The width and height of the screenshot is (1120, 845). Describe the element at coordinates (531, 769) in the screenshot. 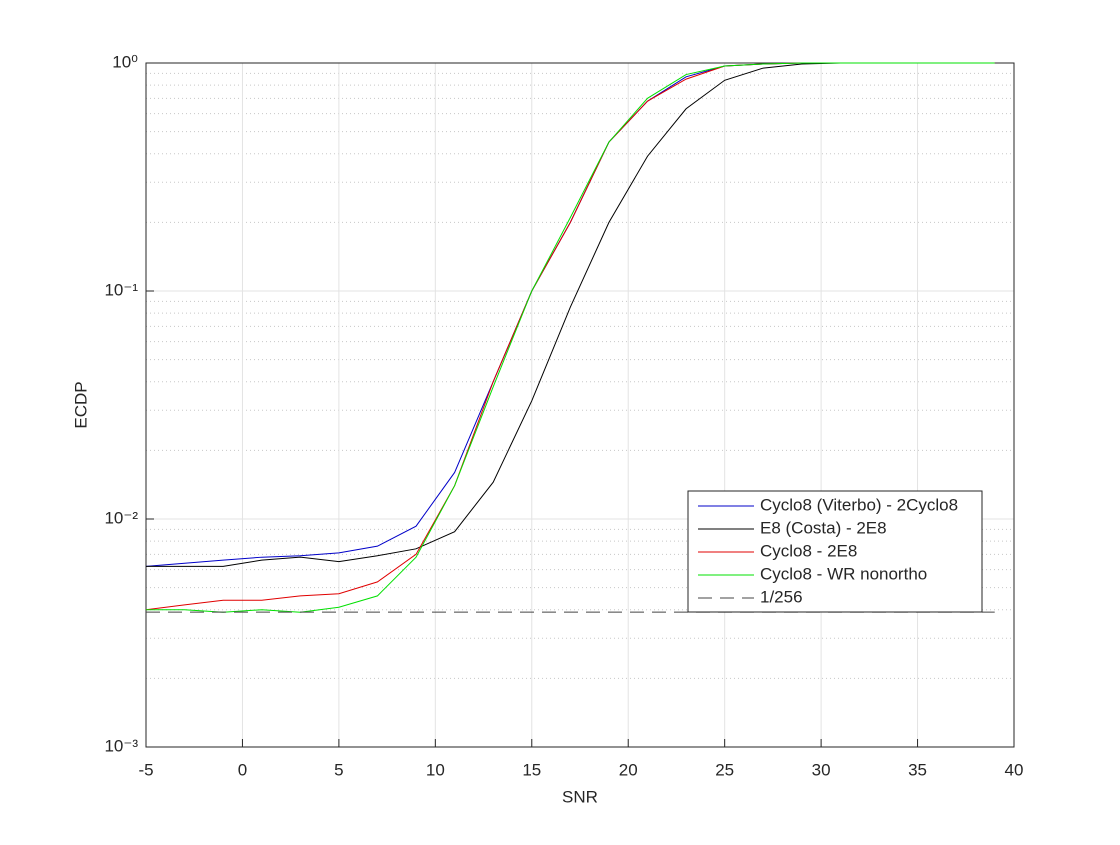

I see `x-tick-label: 15` at that location.